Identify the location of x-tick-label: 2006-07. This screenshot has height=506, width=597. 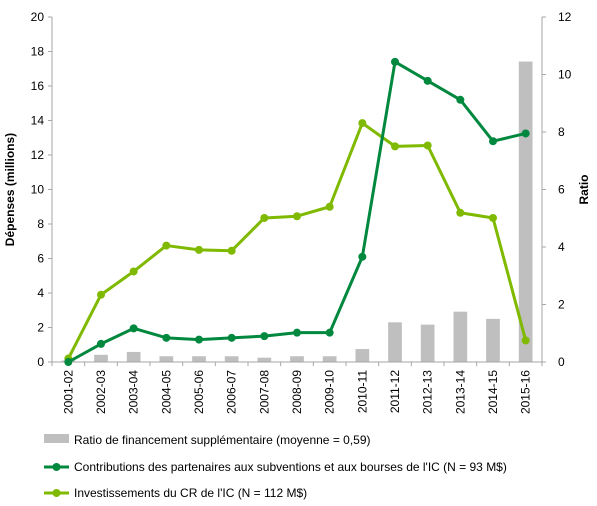
(232, 392).